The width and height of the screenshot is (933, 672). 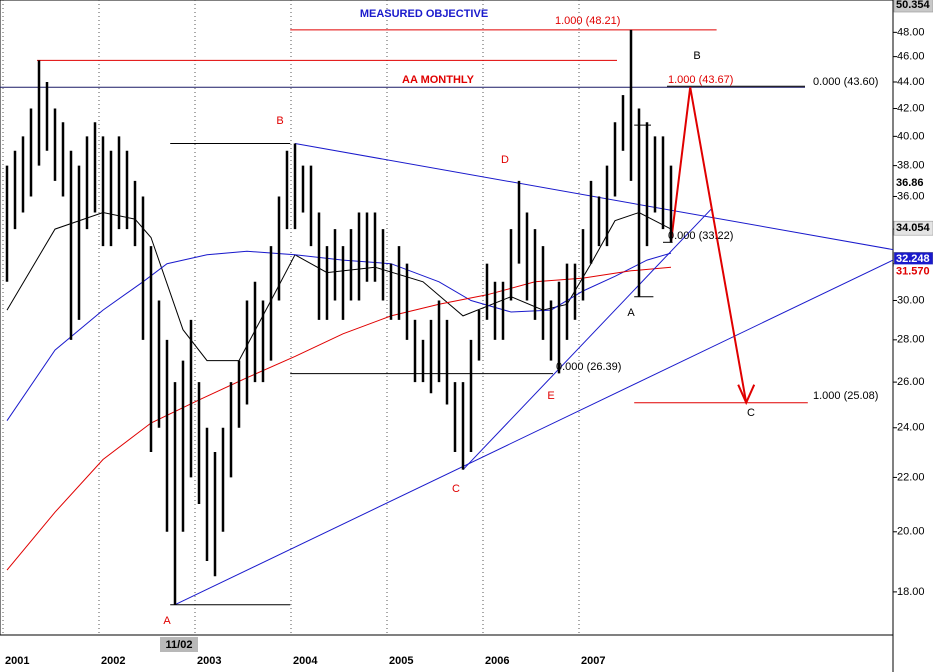 What do you see at coordinates (911, 166) in the screenshot?
I see `y-tick-label: 38.00` at bounding box center [911, 166].